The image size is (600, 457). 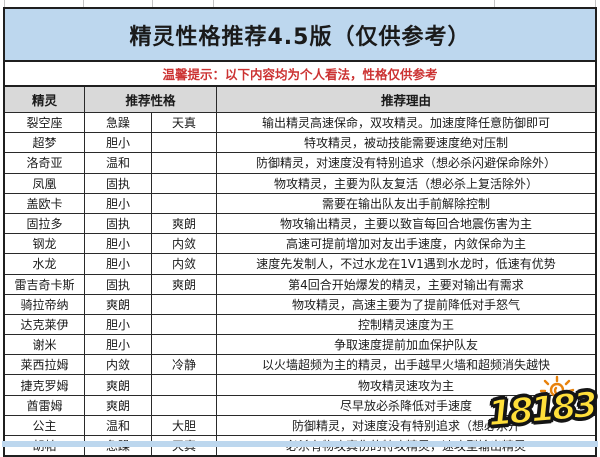 What do you see at coordinates (405, 203) in the screenshot?
I see `recommendation-reason: 需要在输出队友出手前解除控制` at bounding box center [405, 203].